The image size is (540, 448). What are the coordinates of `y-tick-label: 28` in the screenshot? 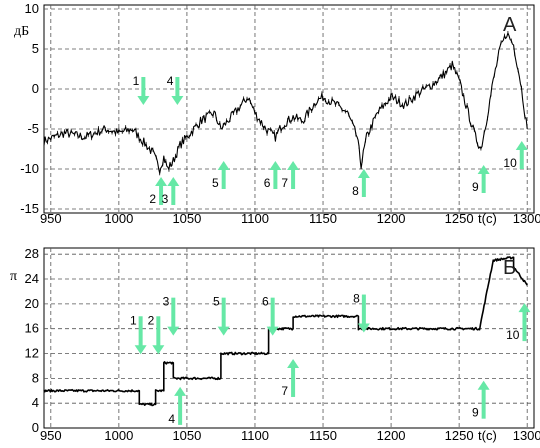 It's located at (32, 253).